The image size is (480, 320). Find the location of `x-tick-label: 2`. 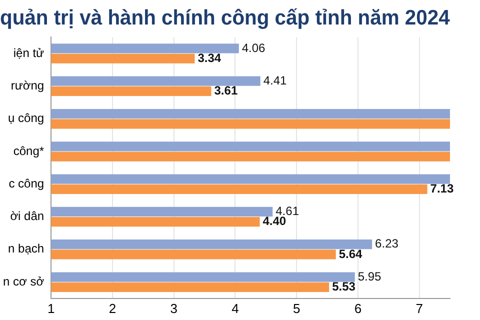

x-tick-label: 2 is located at coordinates (112, 308).